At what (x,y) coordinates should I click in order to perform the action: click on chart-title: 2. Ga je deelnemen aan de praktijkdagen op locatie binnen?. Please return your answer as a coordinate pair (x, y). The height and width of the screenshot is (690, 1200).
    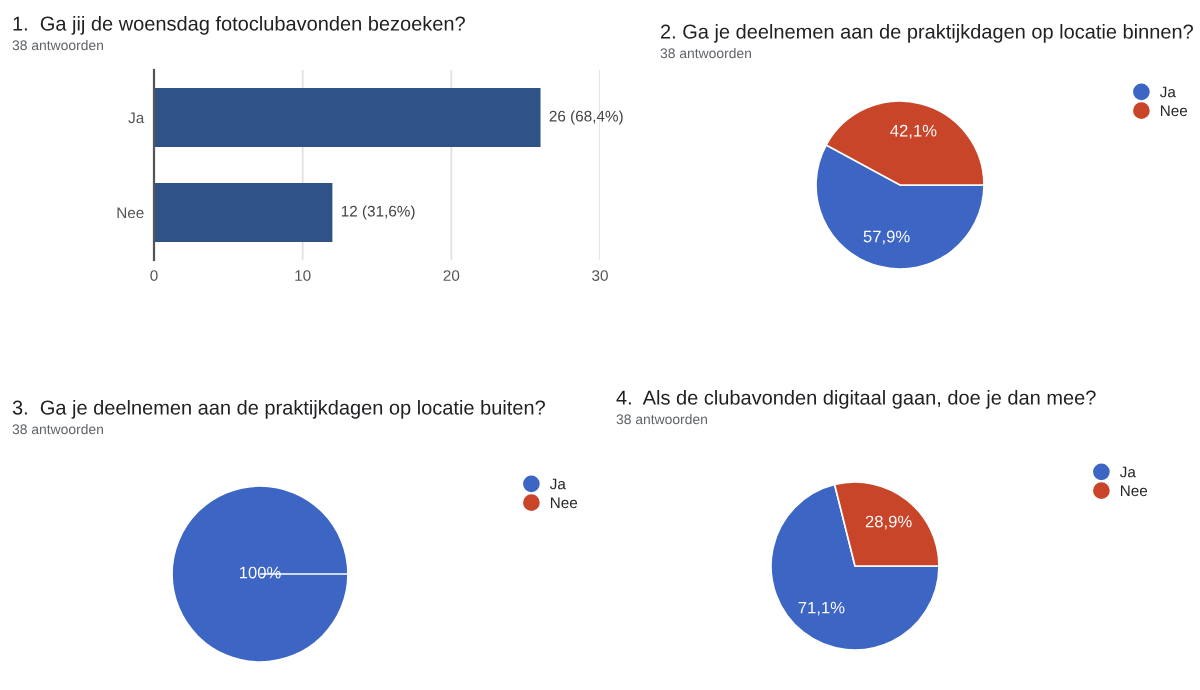
    Looking at the image, I should click on (927, 33).